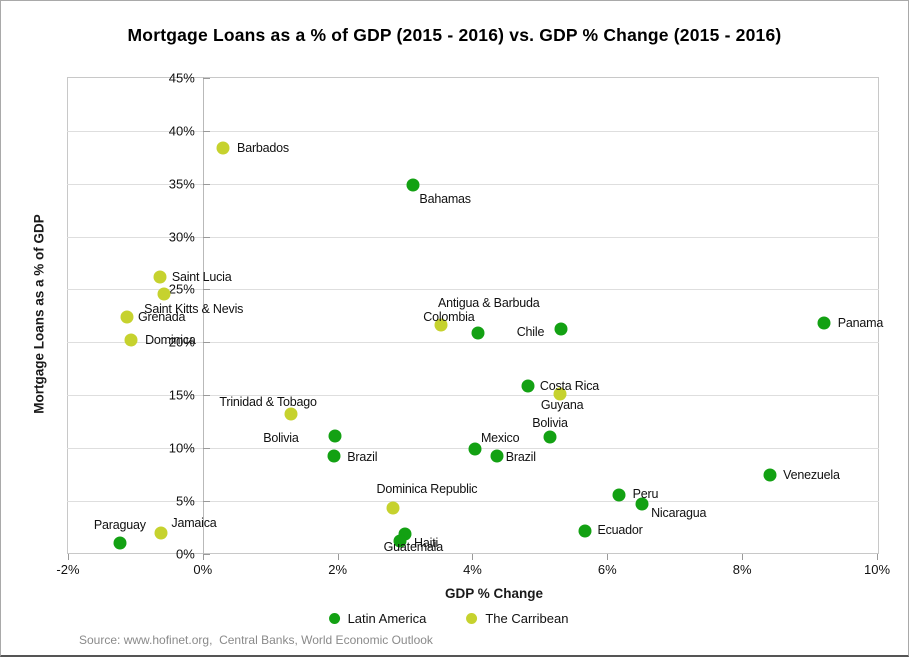 This screenshot has height=657, width=909. What do you see at coordinates (500, 438) in the screenshot?
I see `data-label-mexico: Mexico` at bounding box center [500, 438].